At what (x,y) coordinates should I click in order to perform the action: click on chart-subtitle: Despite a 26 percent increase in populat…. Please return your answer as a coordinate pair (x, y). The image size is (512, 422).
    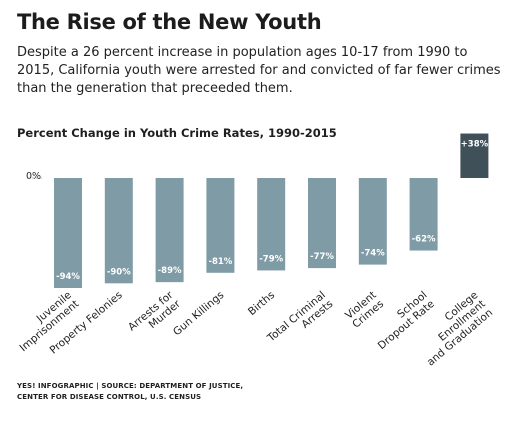
    Looking at the image, I should click on (259, 70).